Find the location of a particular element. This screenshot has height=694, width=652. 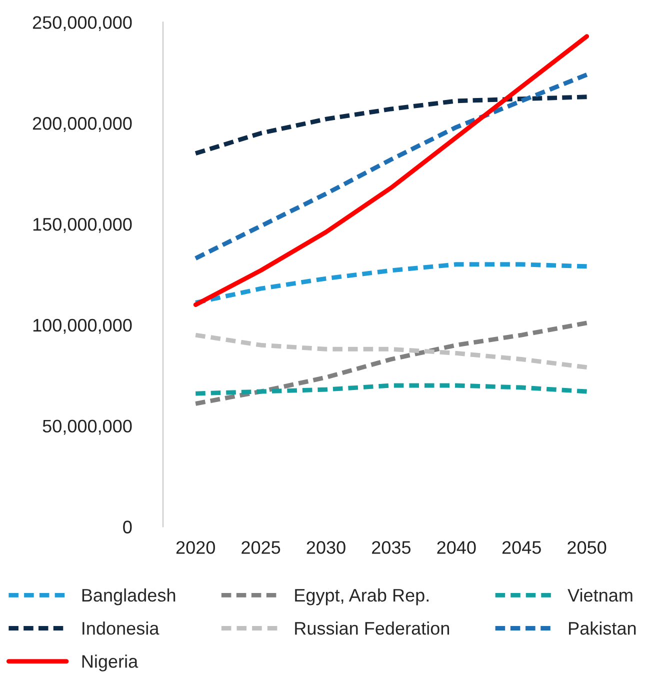

x-tick-label: 2030 is located at coordinates (326, 547).